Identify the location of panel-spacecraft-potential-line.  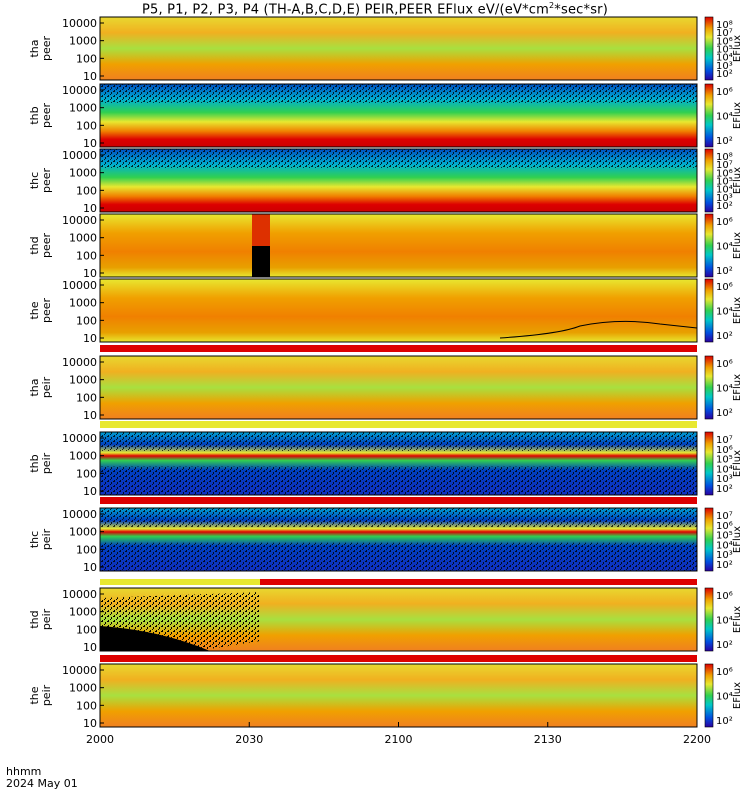
(598, 329).